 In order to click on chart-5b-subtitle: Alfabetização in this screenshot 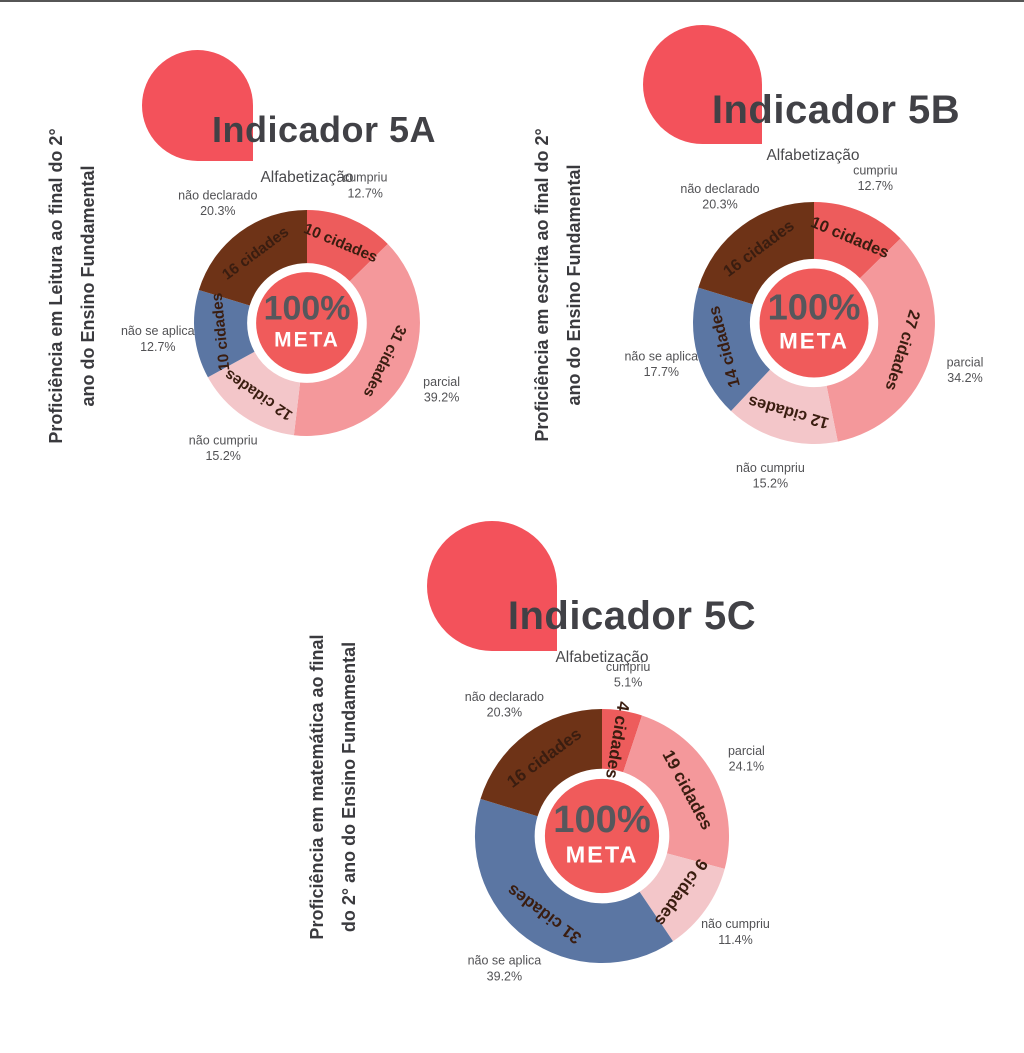, I will do `click(813, 155)`.